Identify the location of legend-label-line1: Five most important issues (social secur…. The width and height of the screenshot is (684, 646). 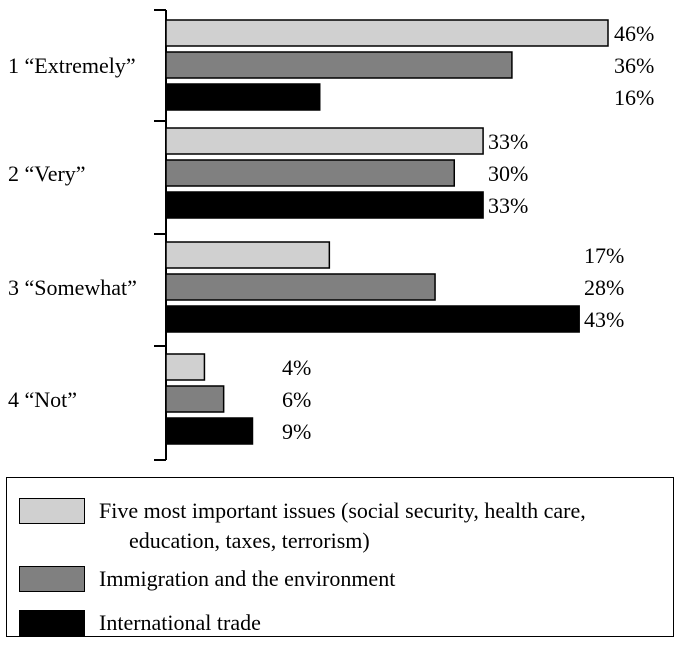
(342, 510).